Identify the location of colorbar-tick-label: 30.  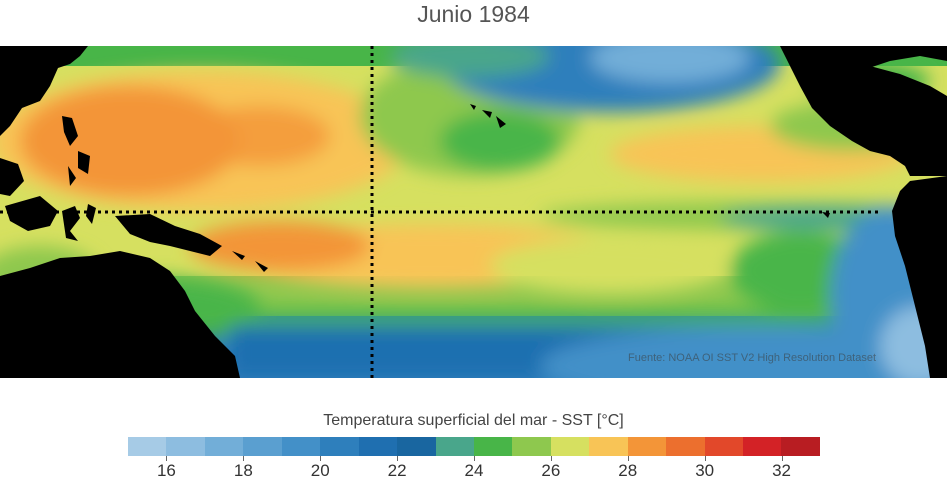
(705, 470).